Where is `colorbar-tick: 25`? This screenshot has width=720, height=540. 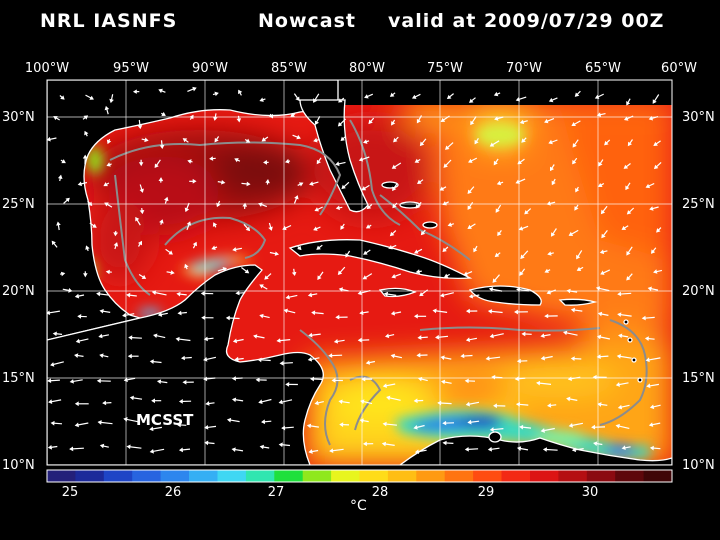 colorbar-tick: 25 is located at coordinates (70, 492).